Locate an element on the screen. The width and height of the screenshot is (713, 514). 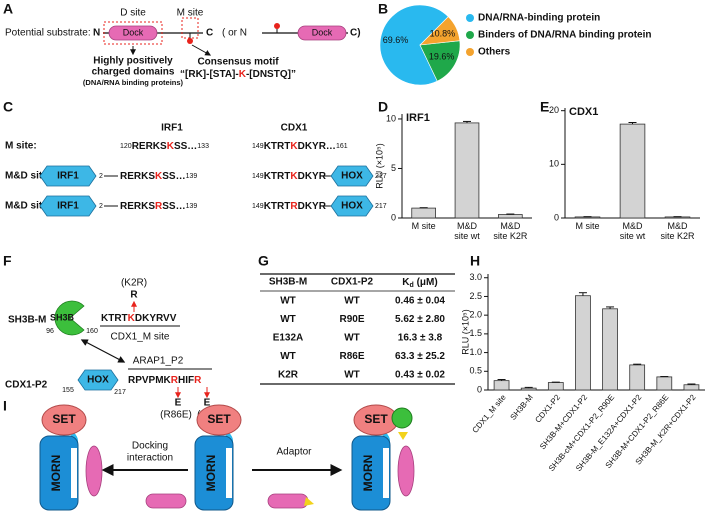
consensus-motif-part: K is located at coordinates (243, 74).